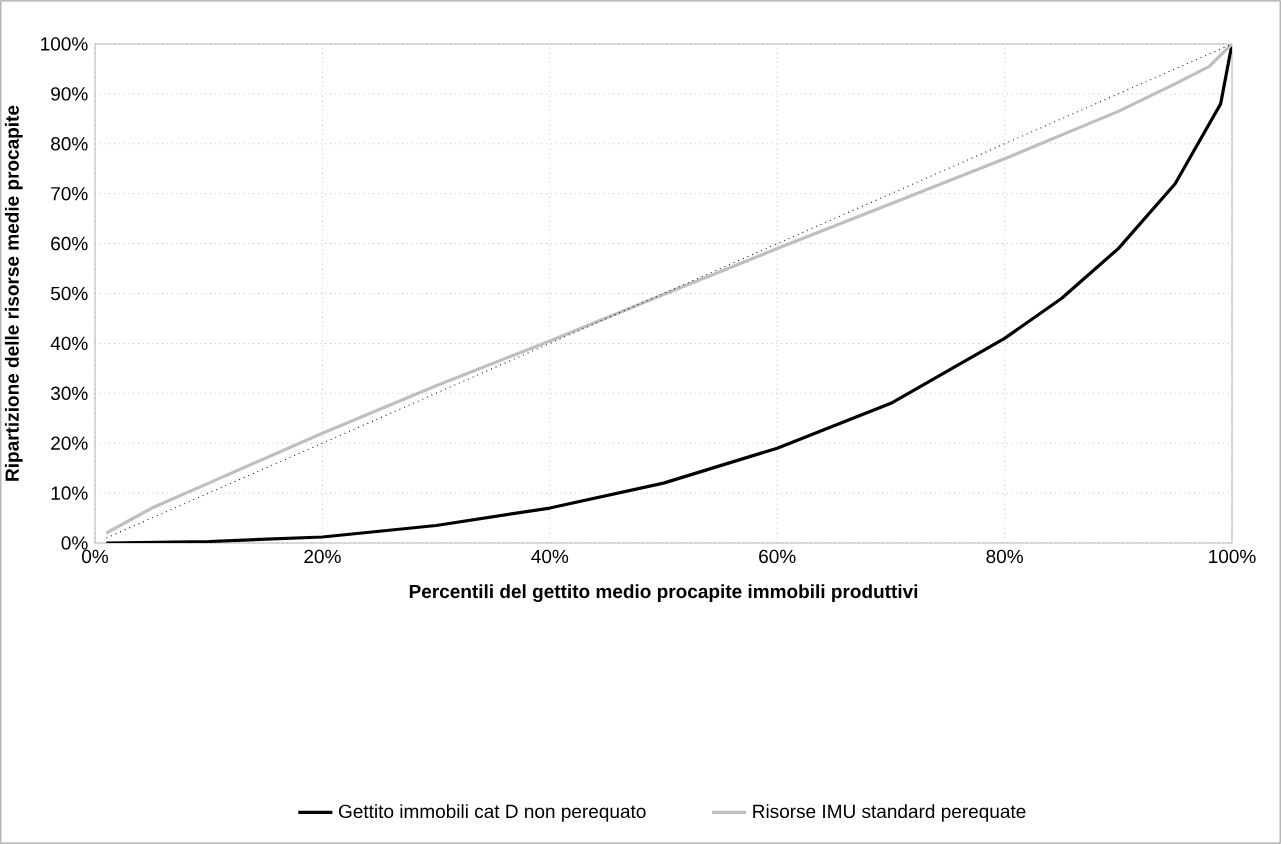 This screenshot has height=844, width=1281. I want to click on y-tick-label: 90%, so click(69, 94).